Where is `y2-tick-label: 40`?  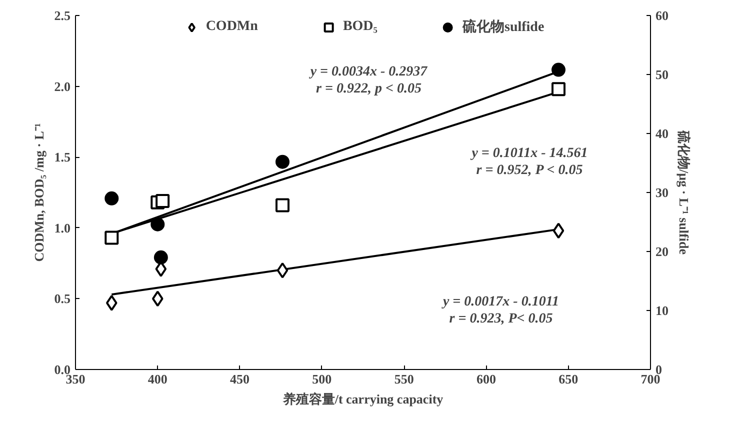 y2-tick-label: 40 is located at coordinates (662, 133).